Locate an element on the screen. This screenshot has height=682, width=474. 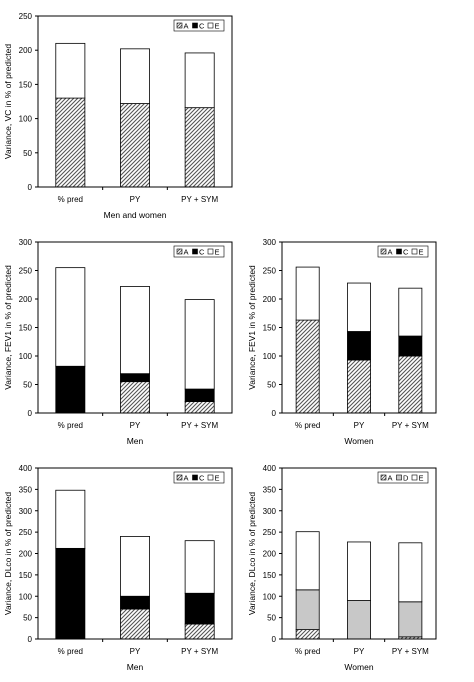
x-axis-label: Men is located at coordinates (135, 441).